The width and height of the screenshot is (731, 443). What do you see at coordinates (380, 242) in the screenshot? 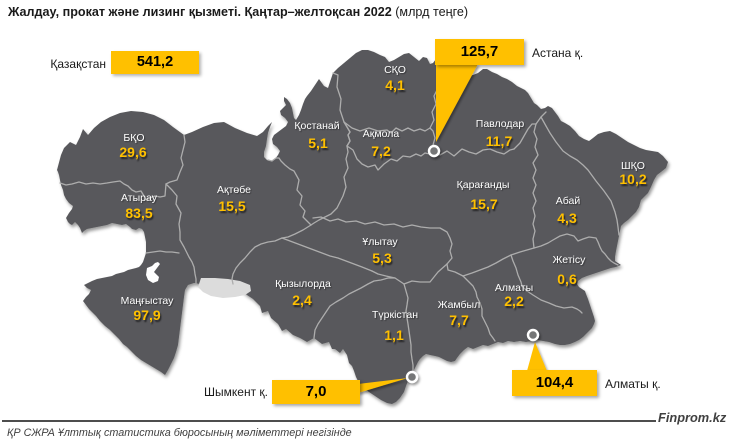
I see `svg-text: Ұлытау` at bounding box center [380, 242].